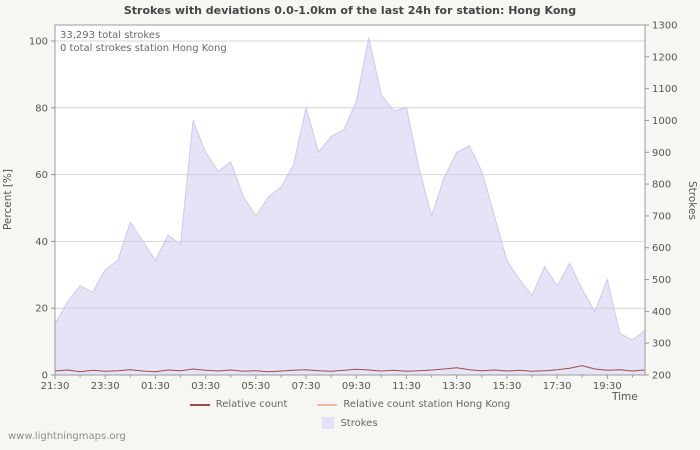  Describe the element at coordinates (664, 121) in the screenshot. I see `svg-text: 1000` at that location.